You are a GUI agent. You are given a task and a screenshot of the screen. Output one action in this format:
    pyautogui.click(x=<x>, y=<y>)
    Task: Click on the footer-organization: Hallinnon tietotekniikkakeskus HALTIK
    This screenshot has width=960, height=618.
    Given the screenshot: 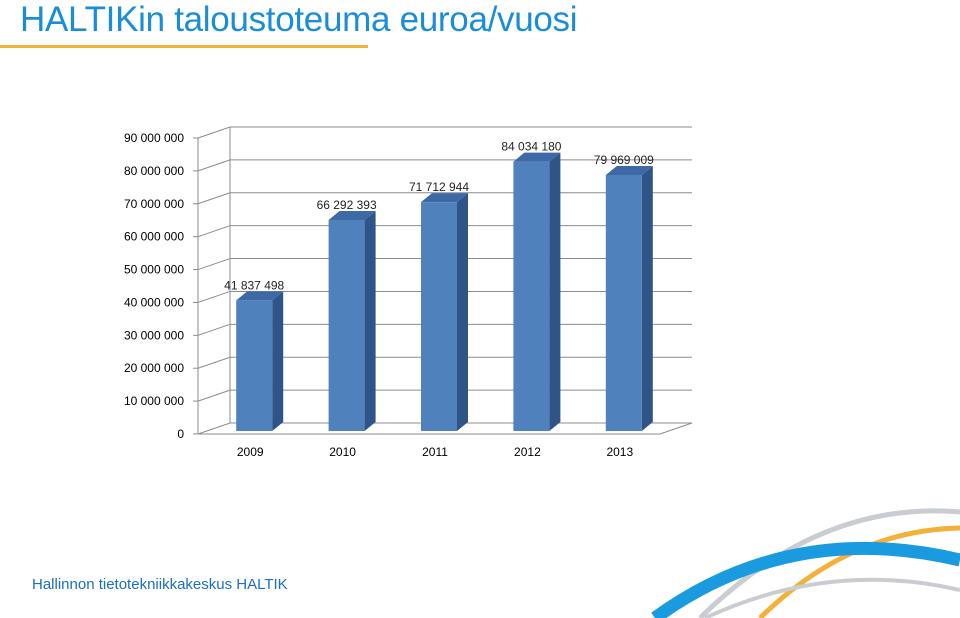 What is the action you would take?
    pyautogui.click(x=160, y=584)
    